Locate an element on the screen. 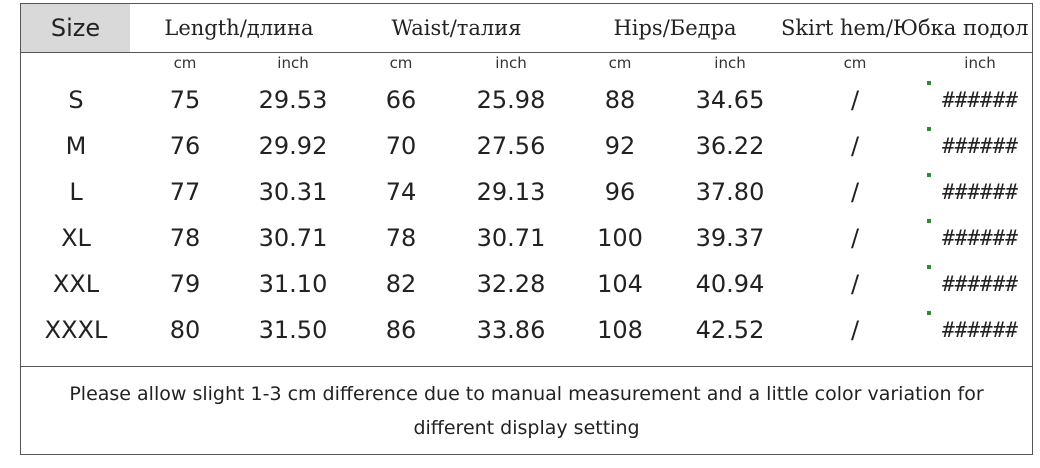 This screenshot has height=468, width=1040. cell-length-inch: 30.31 is located at coordinates (293, 192).